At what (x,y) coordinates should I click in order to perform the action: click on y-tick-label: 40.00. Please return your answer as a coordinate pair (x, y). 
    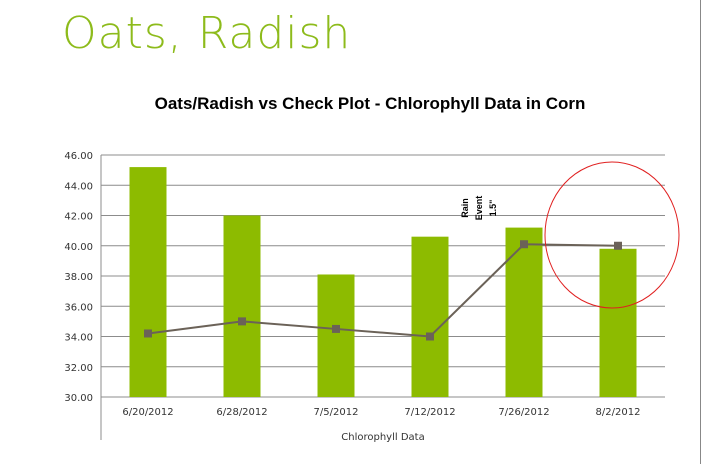
    Looking at the image, I should click on (78, 247).